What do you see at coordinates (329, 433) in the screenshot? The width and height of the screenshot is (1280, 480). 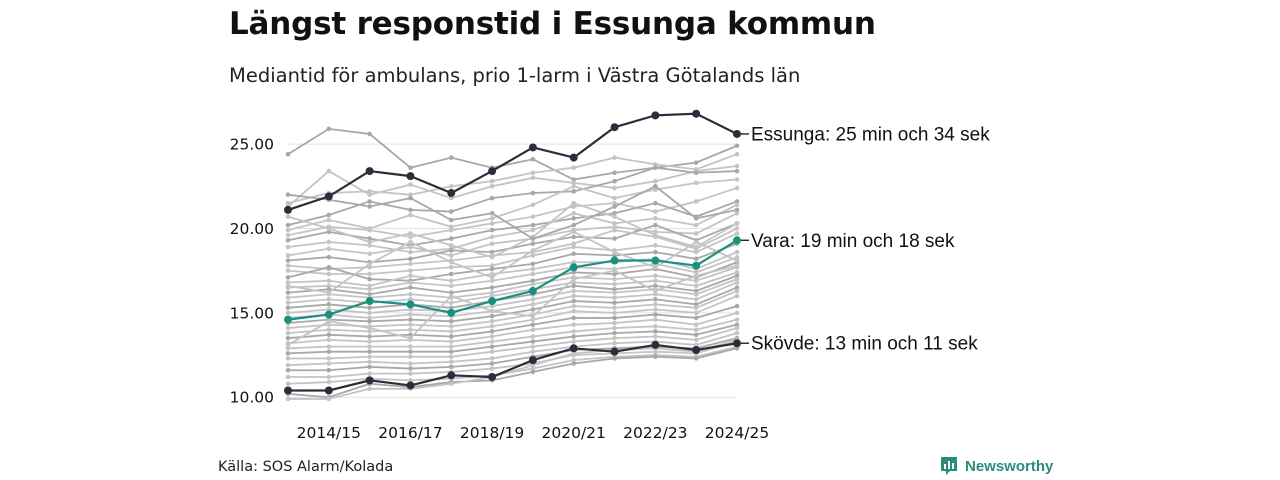 I see `x-tick-label: 2014/15` at bounding box center [329, 433].